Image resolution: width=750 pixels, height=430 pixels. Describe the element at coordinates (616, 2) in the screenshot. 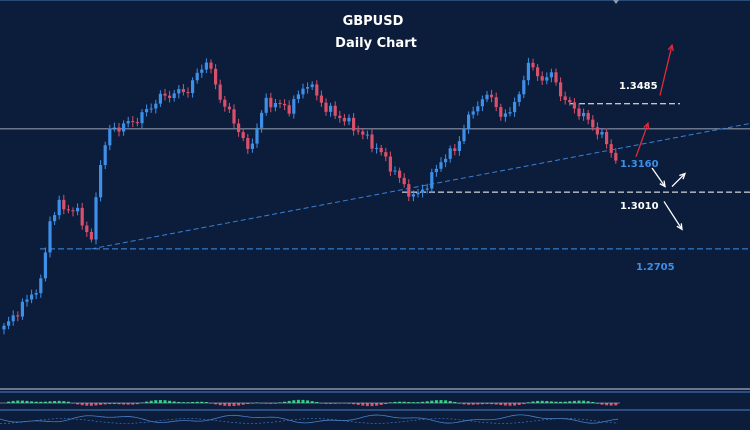

I see `top-marker` at that location.